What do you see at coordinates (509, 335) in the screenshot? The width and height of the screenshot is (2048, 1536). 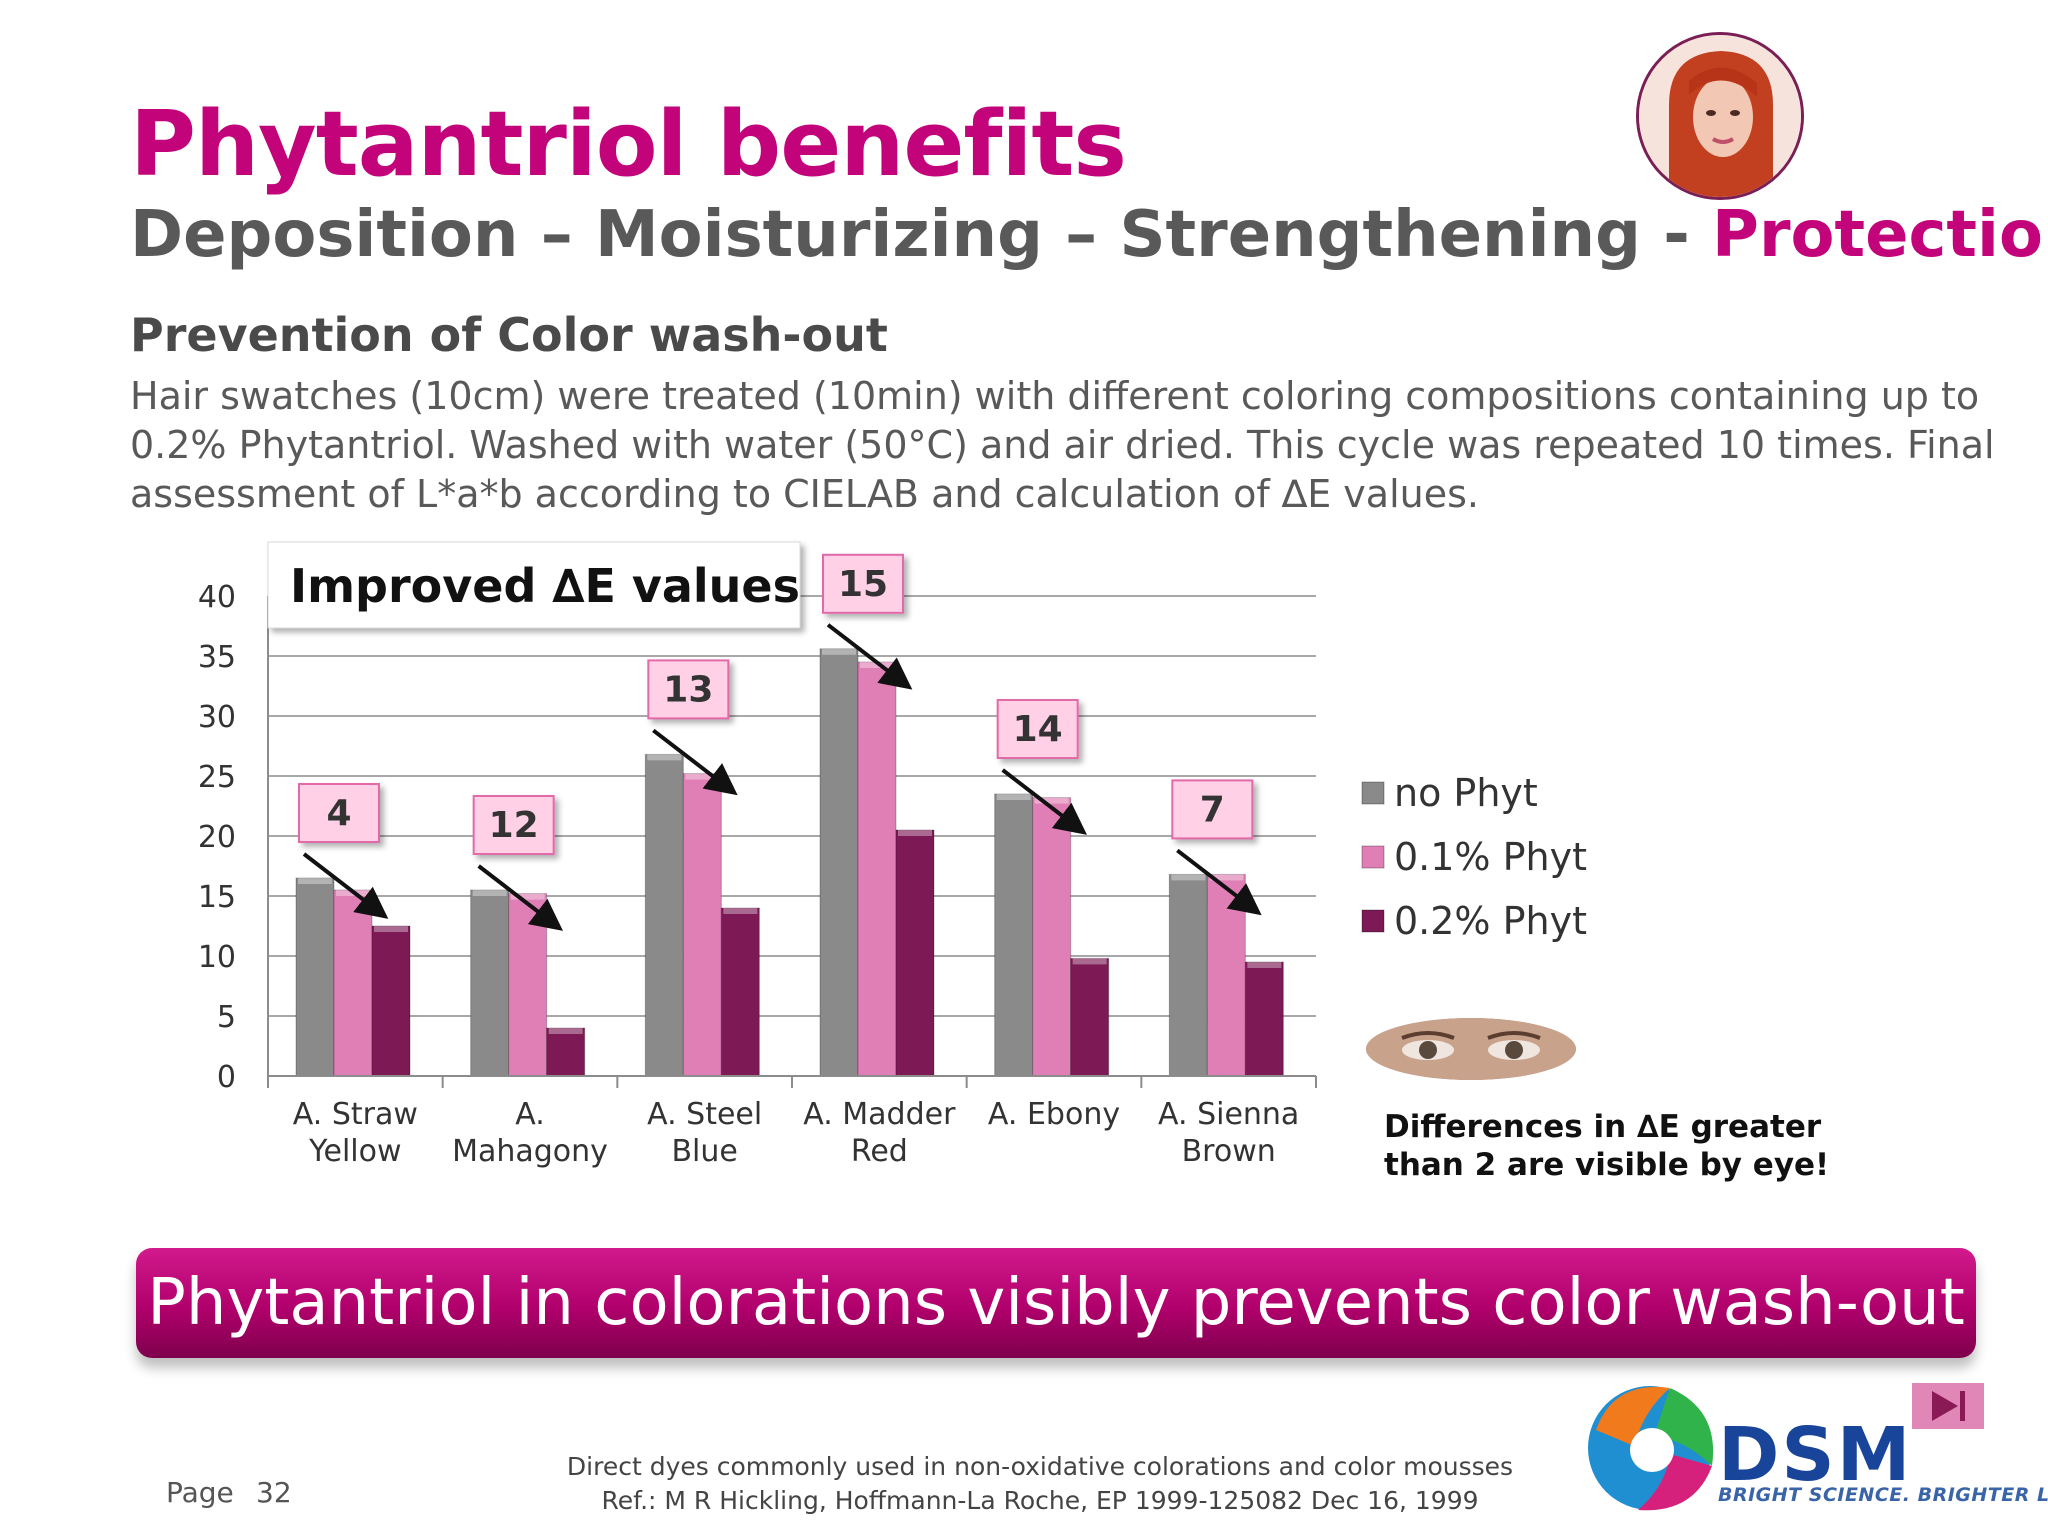 I see `section-heading: Prevention of Color wash-out` at bounding box center [509, 335].